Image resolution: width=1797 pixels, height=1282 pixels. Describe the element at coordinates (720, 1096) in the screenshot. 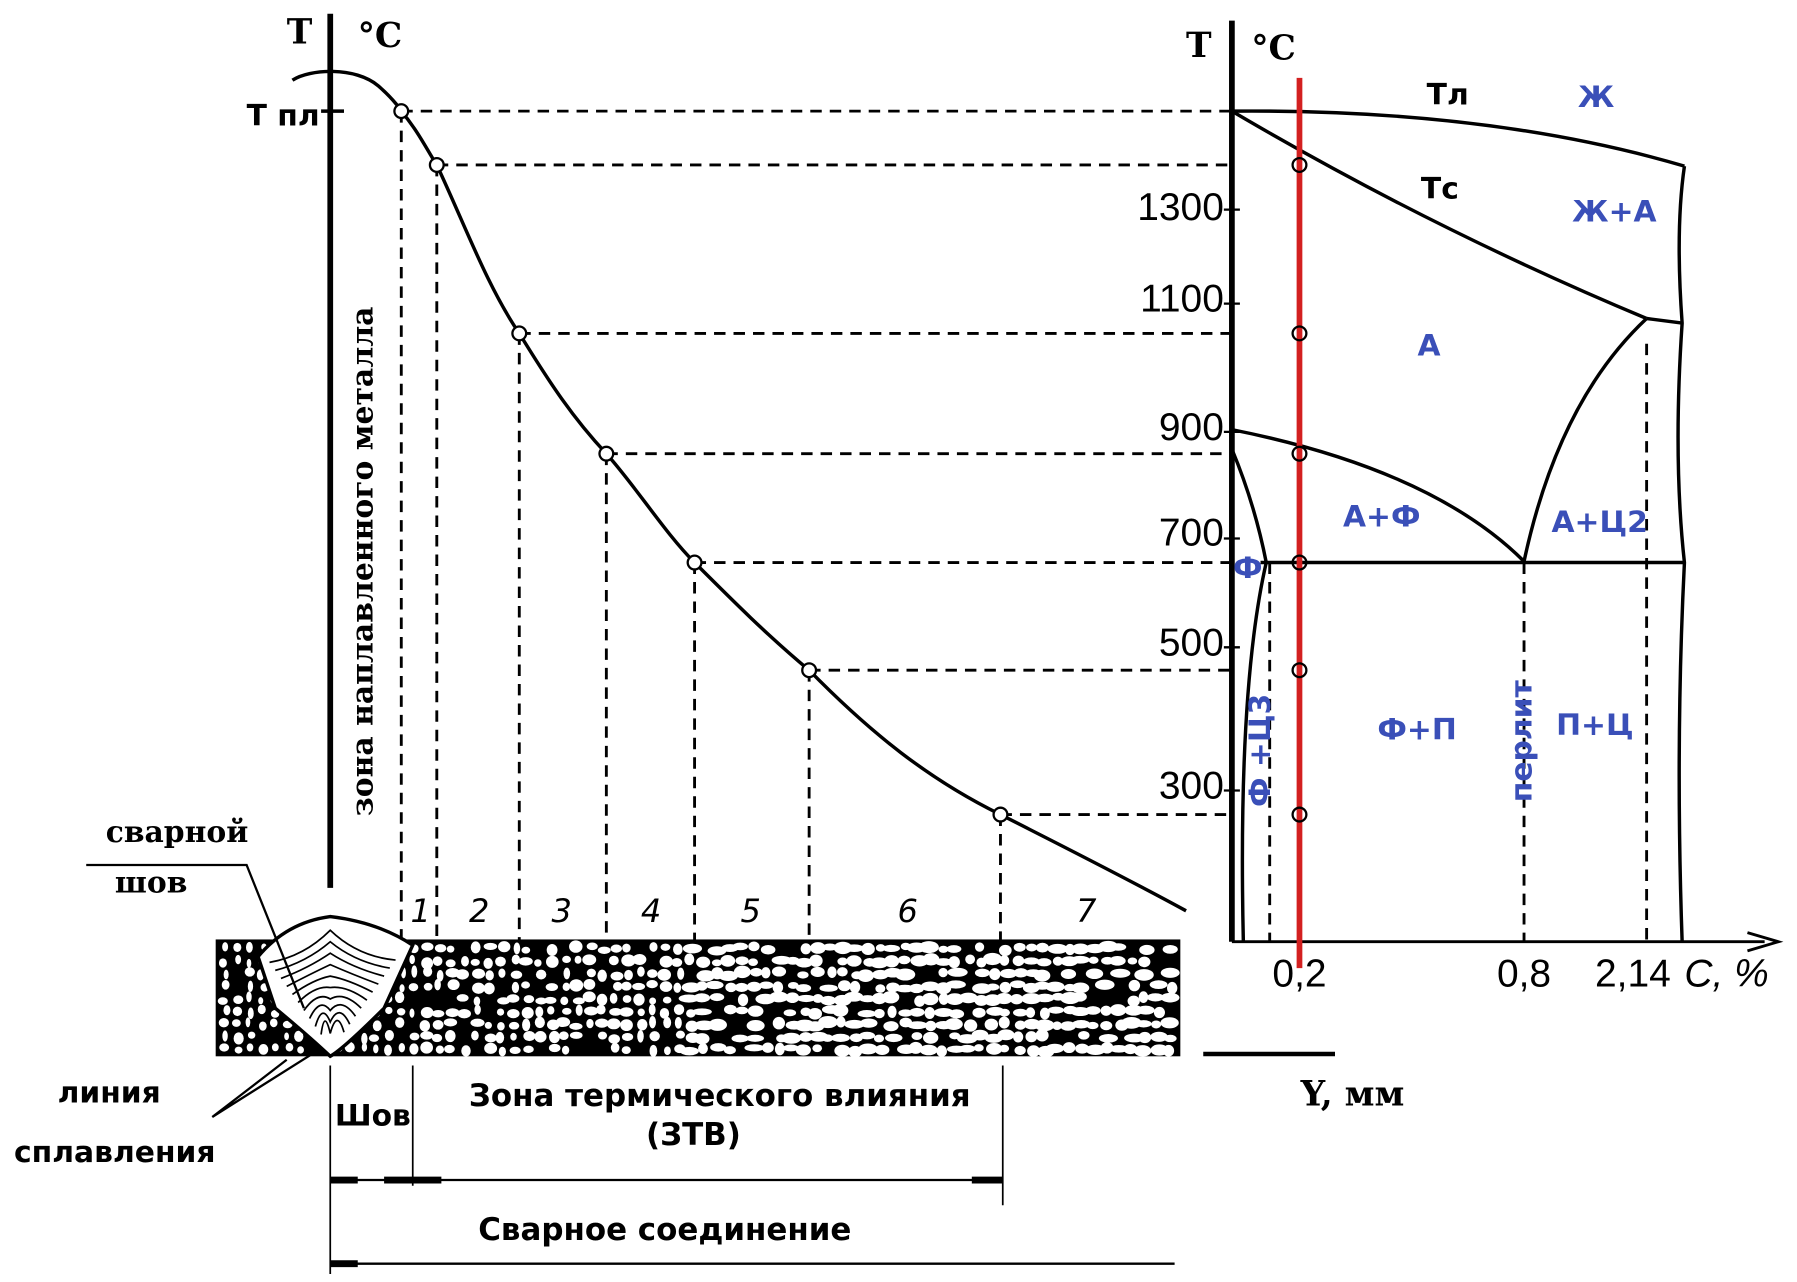

I see `haz-label: Зона термического влияния` at that location.